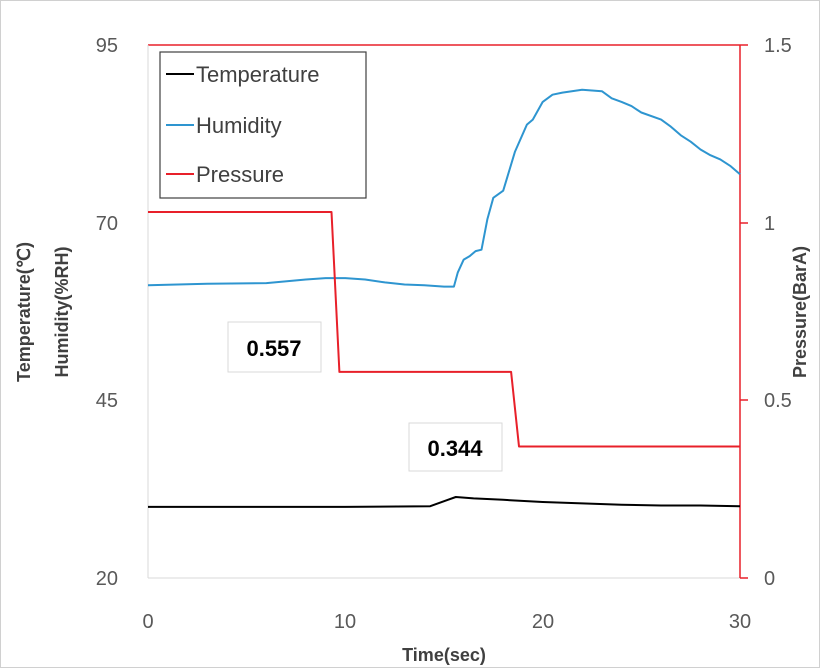 This screenshot has height=668, width=820. Describe the element at coordinates (778, 46) in the screenshot. I see `y-right-tick-label: 1.5` at that location.